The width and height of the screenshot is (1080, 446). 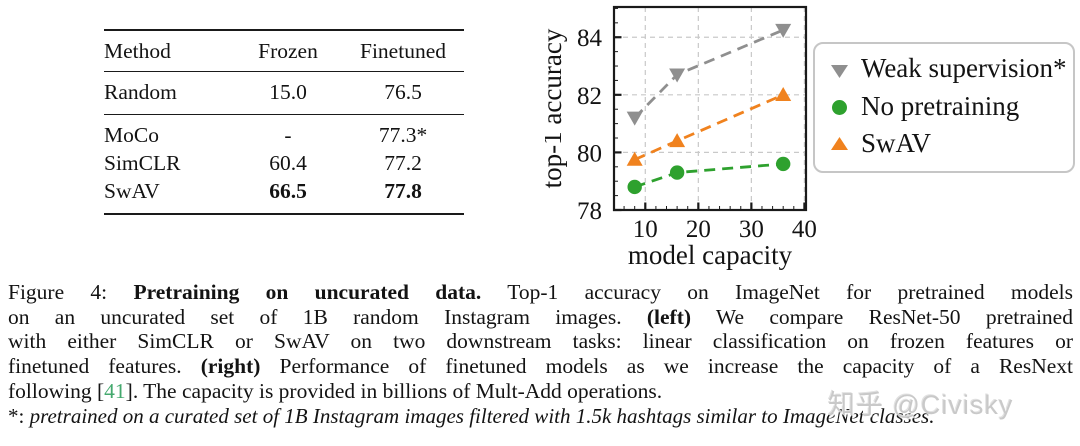 I want to click on triangle-down-marker-icon, so click(x=839, y=71).